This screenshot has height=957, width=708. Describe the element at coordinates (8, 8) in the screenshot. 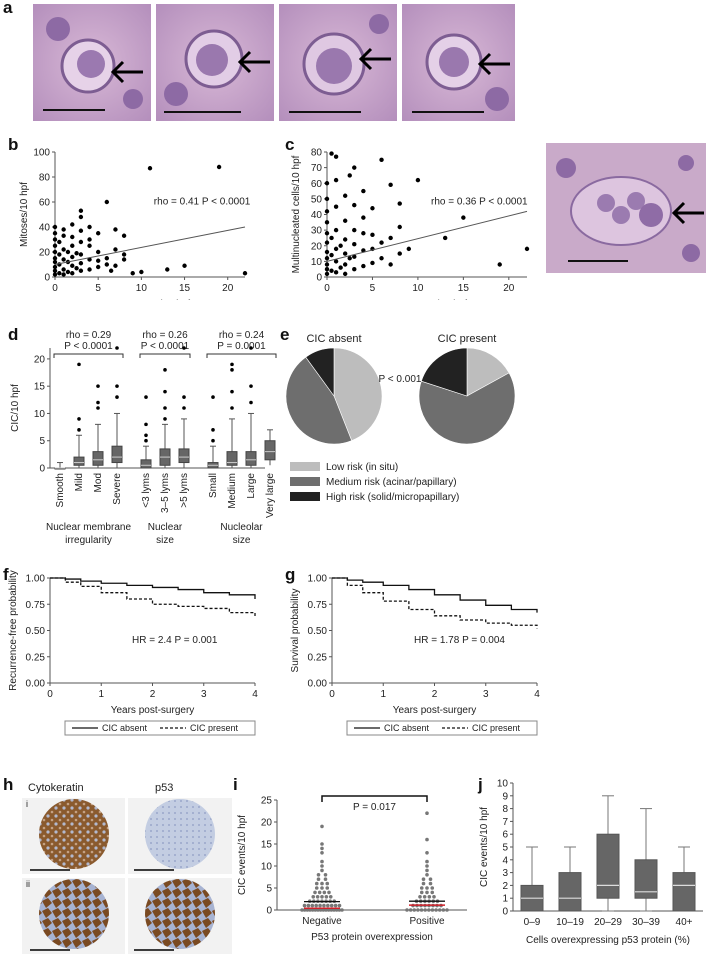

I see `panel-label-a: a` at that location.